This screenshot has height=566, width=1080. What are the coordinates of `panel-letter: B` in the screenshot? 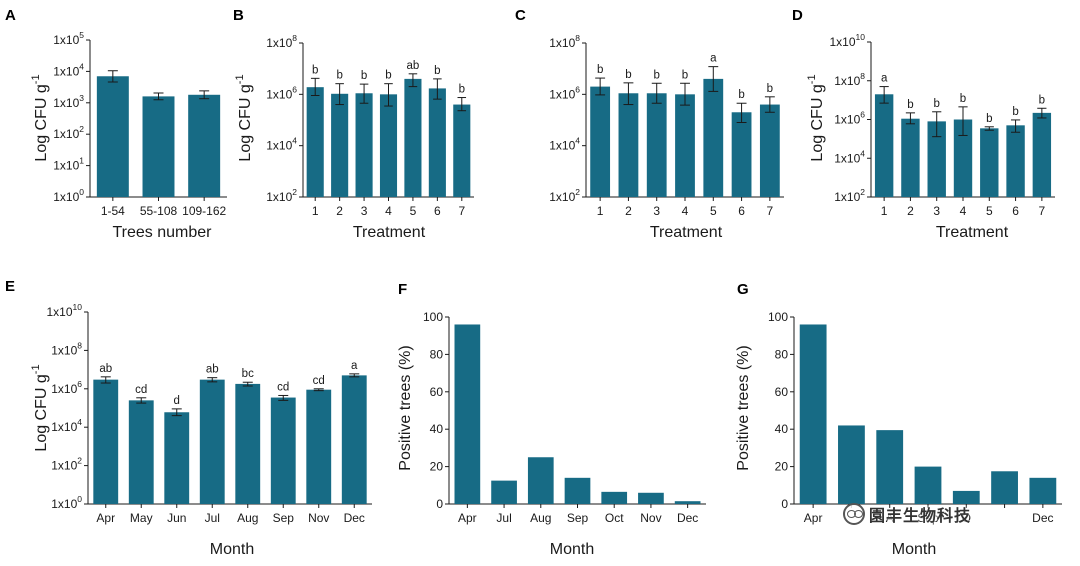 It's located at (238, 15).